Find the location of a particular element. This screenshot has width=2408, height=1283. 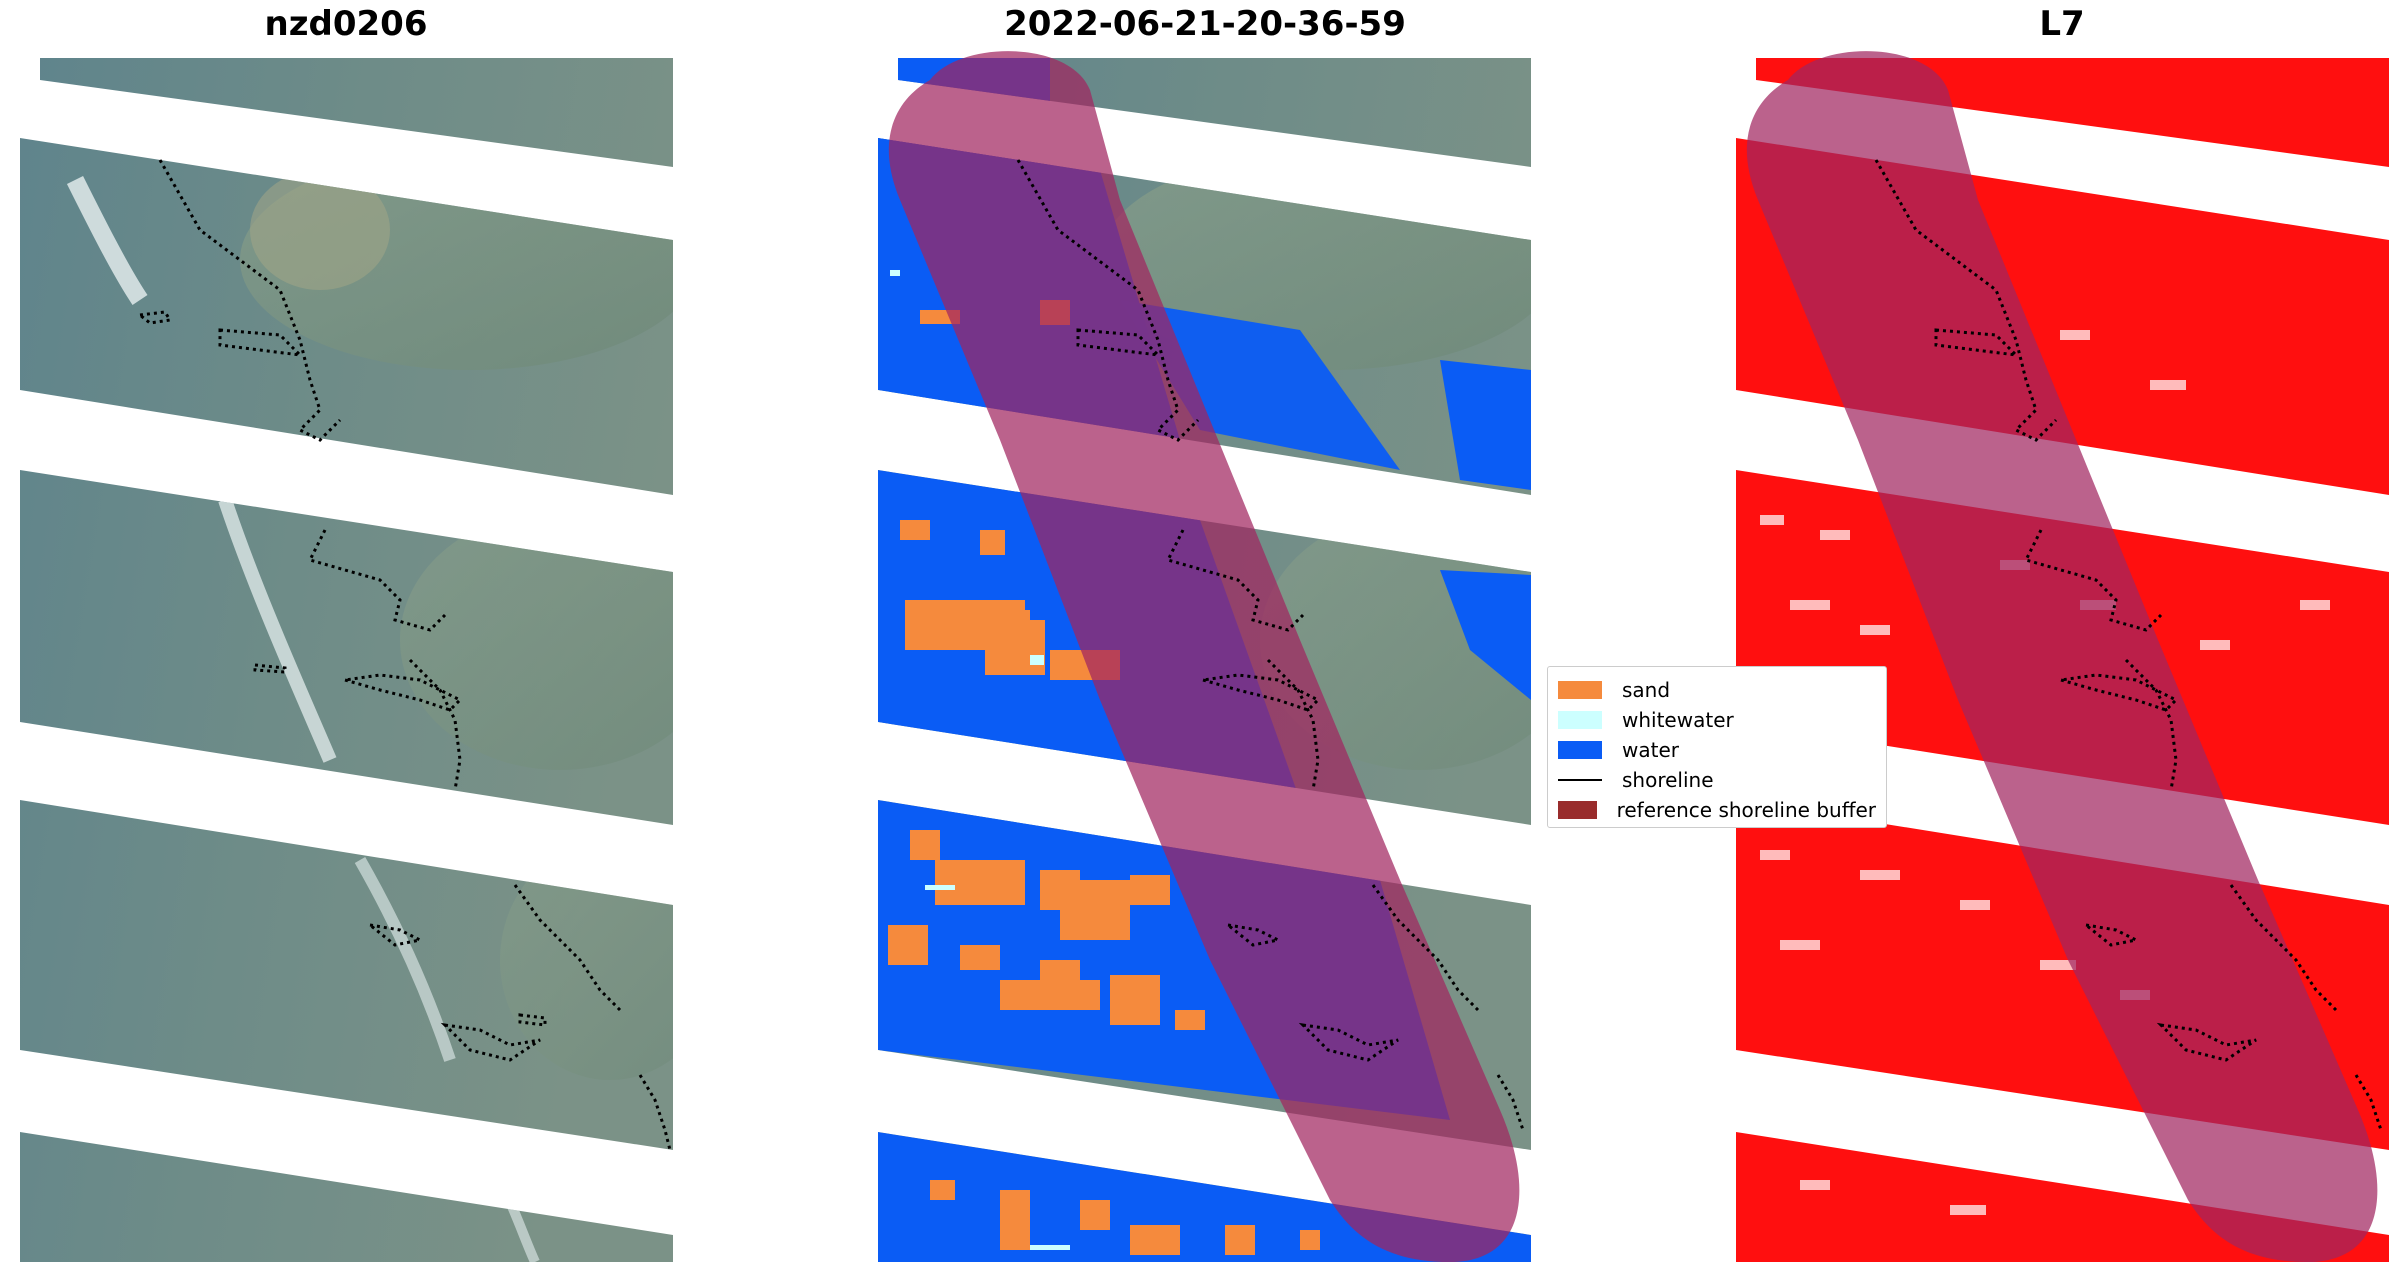

legend-swatch-sand is located at coordinates (1580, 690).